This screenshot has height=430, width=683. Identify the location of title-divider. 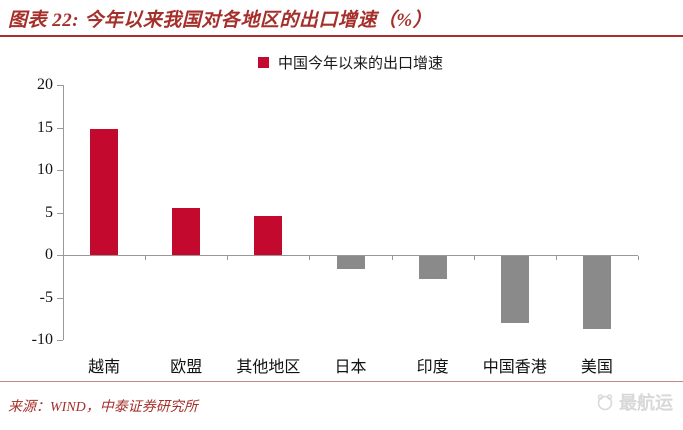
(341, 36).